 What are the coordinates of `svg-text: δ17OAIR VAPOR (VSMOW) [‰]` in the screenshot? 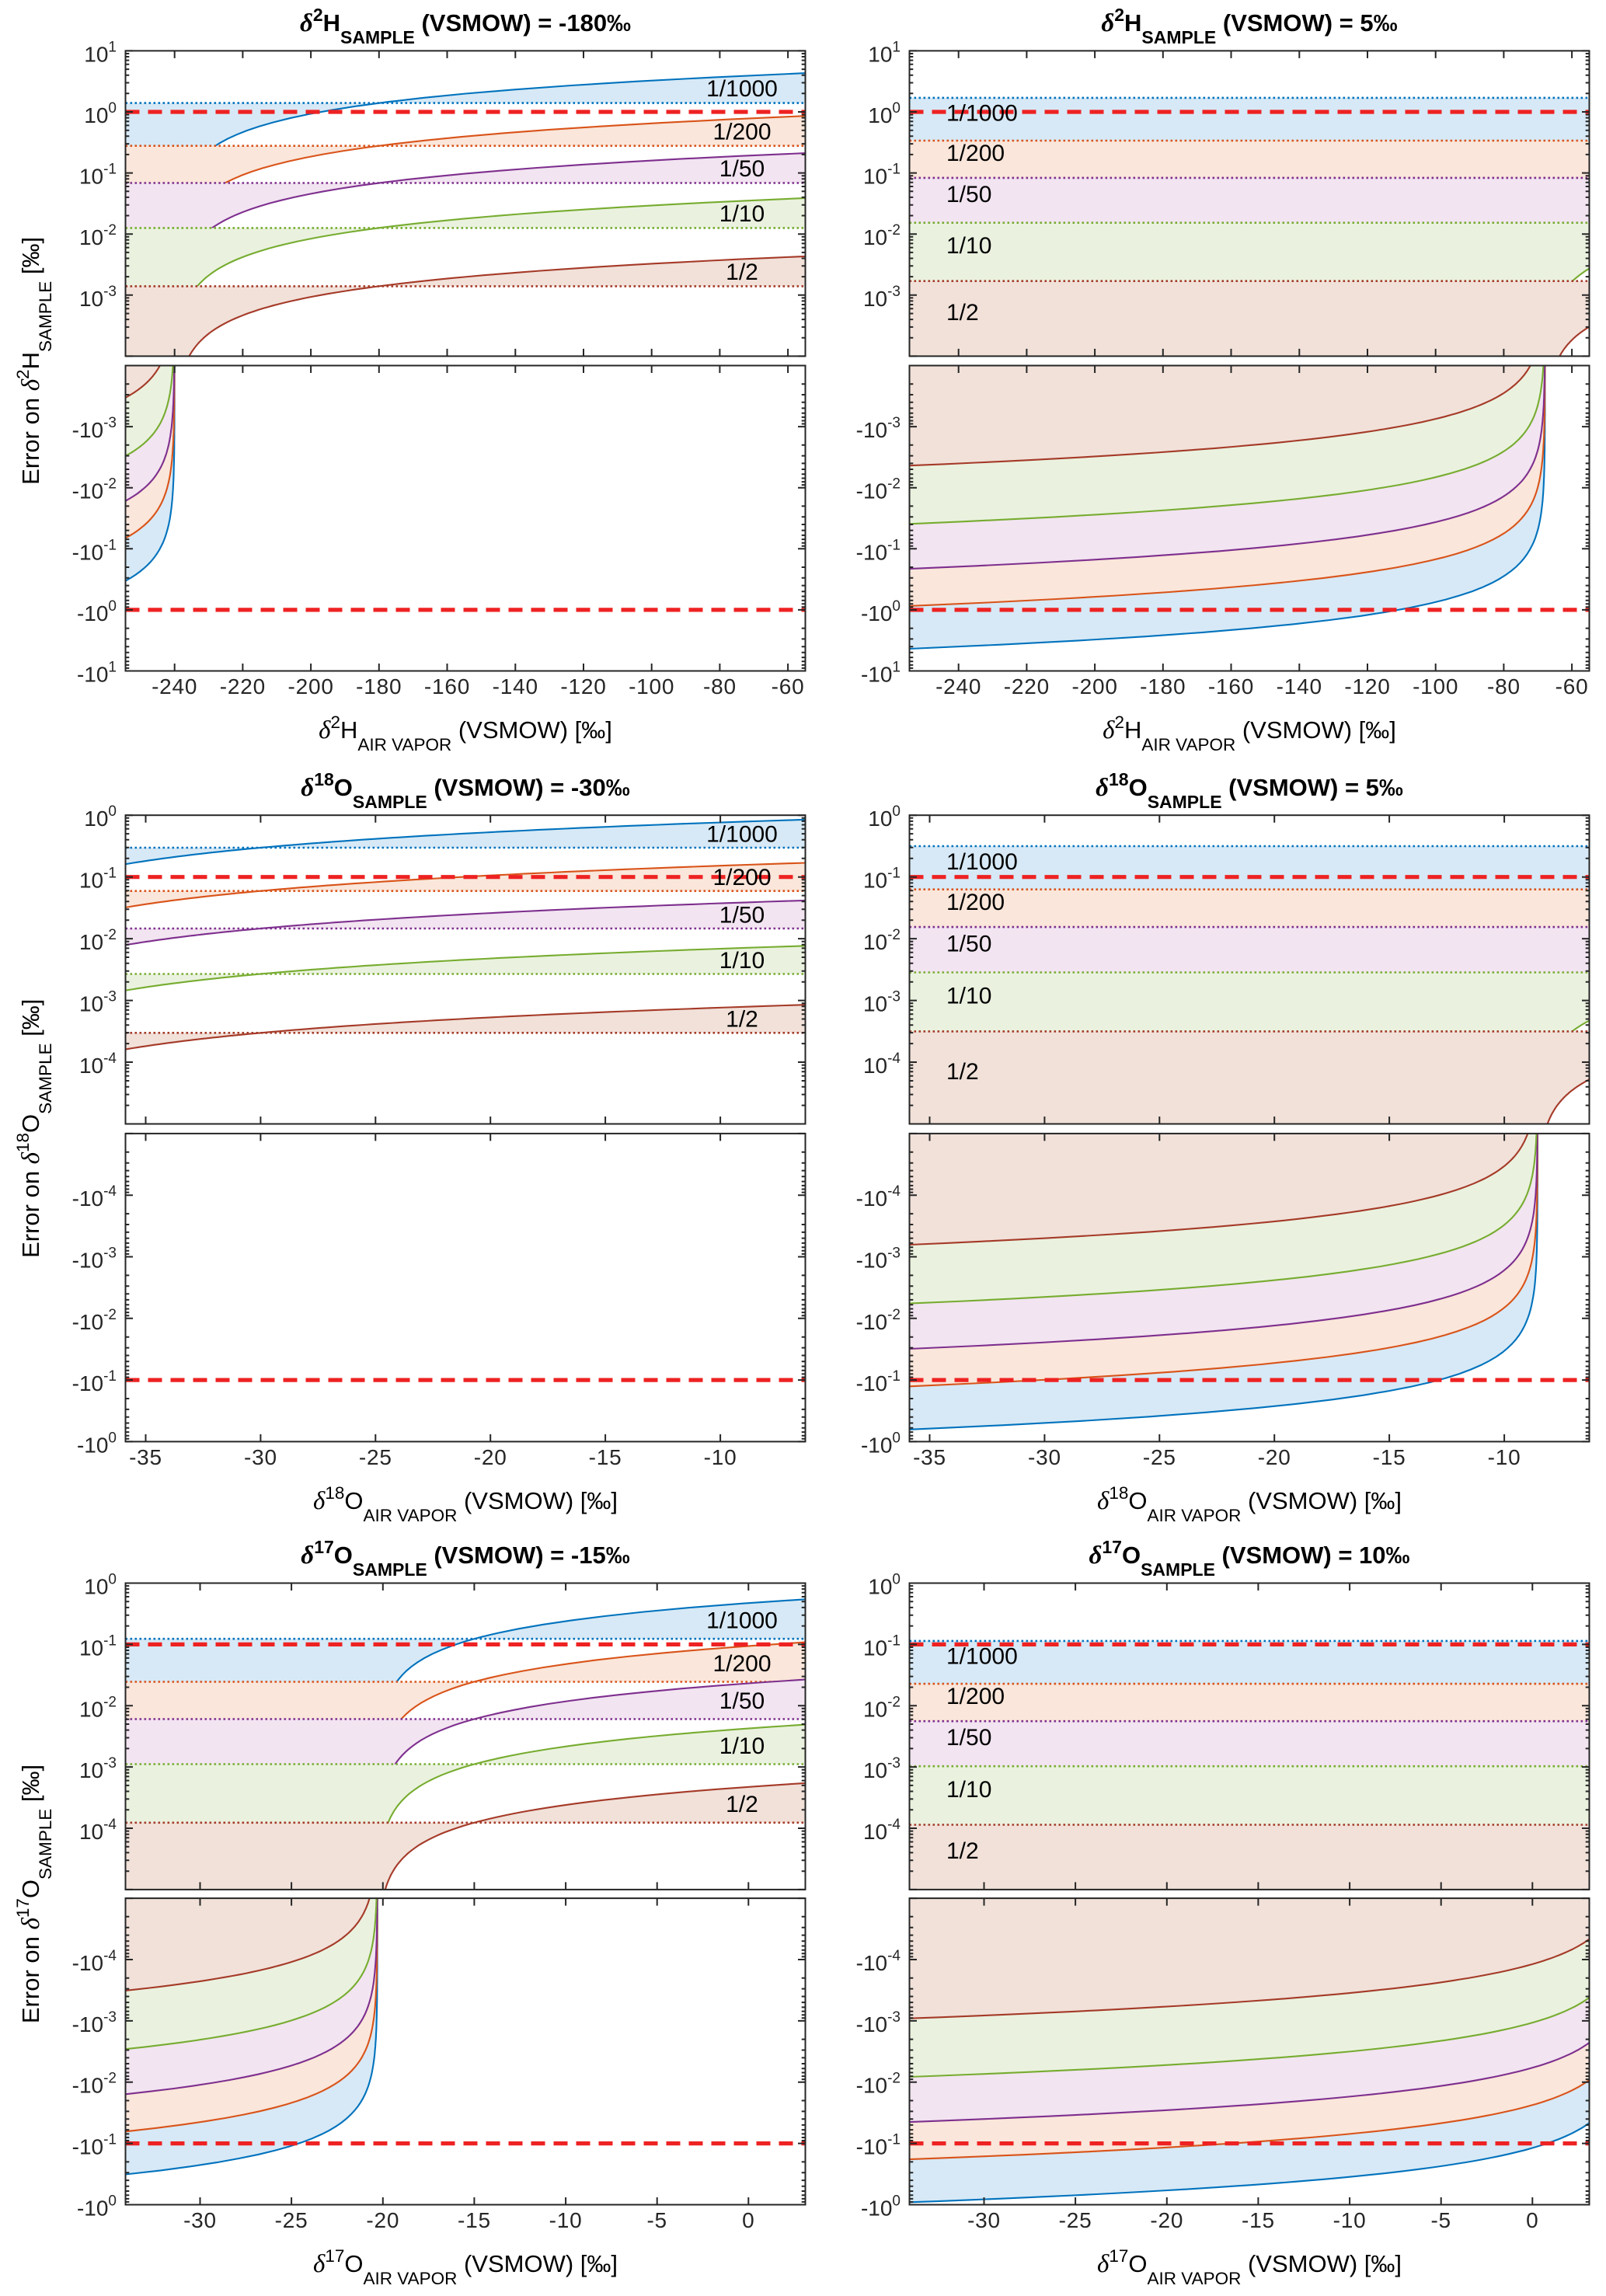 It's located at (1249, 2267).